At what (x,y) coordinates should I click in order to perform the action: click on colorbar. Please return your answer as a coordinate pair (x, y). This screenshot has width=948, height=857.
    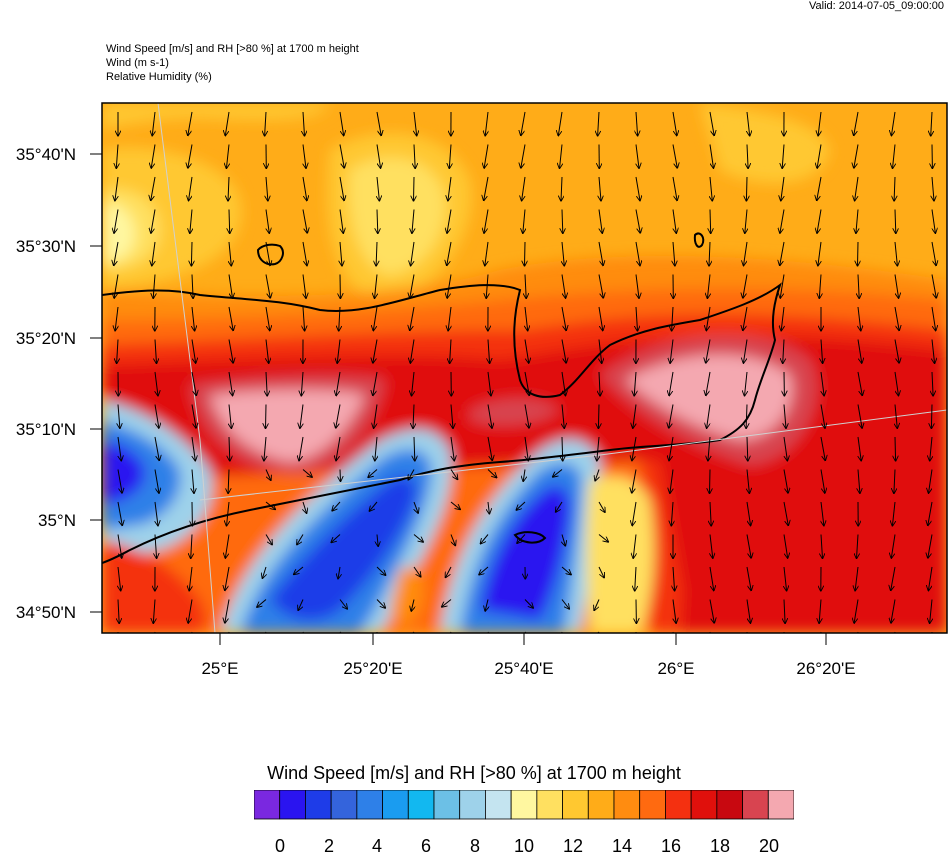
    Looking at the image, I should click on (524, 805).